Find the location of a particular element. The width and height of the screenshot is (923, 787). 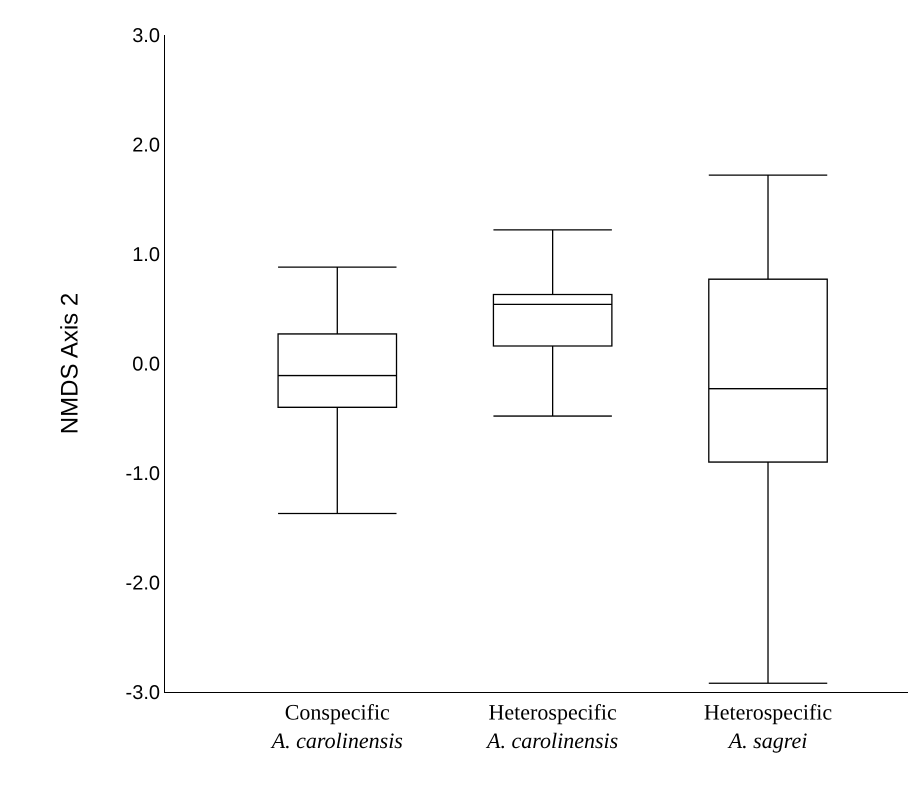

y-tick-label: -2.0 is located at coordinates (143, 583).